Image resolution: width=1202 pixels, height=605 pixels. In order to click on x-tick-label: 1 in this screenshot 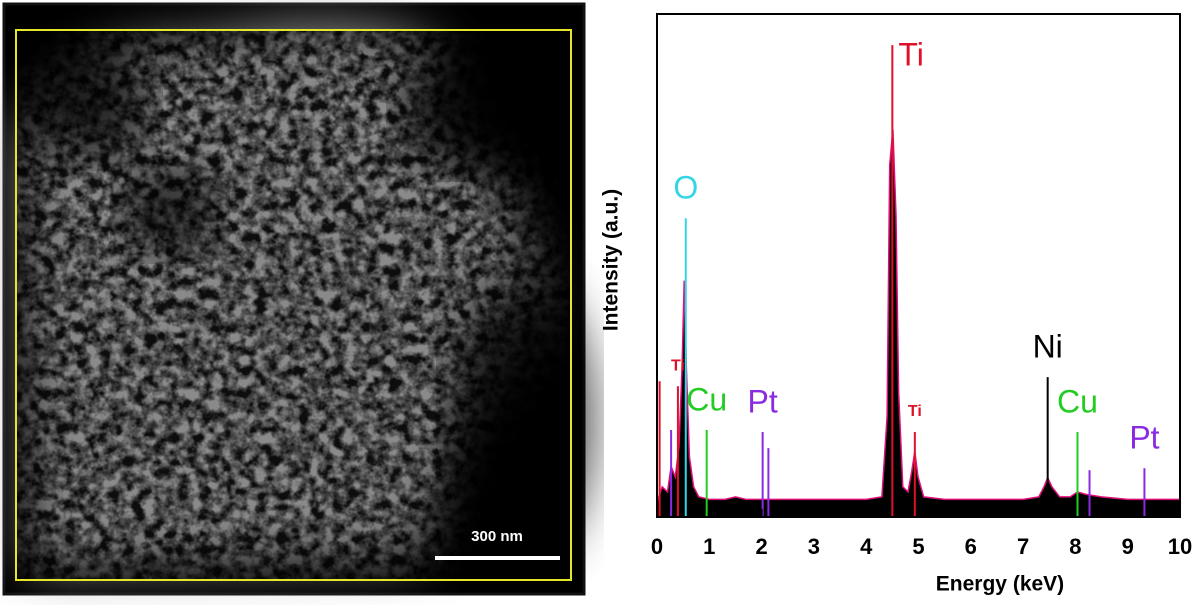, I will do `click(709, 546)`.